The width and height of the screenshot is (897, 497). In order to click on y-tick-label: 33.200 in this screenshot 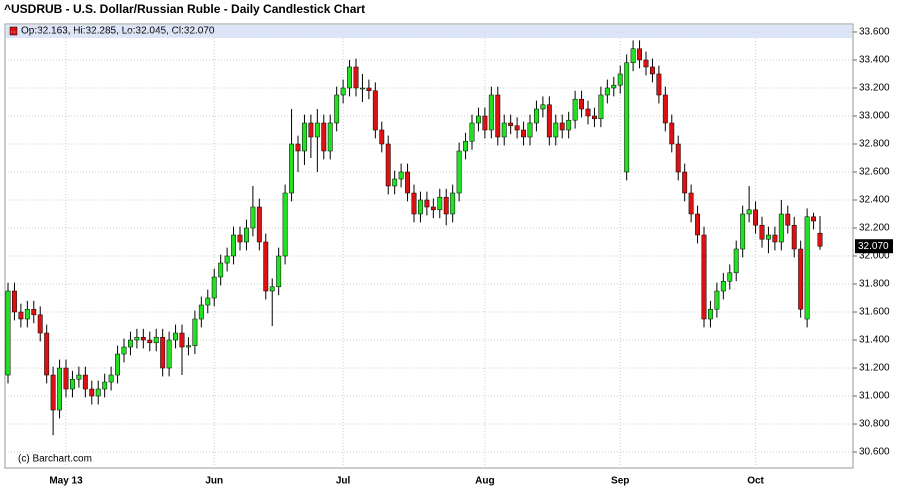, I will do `click(874, 88)`.